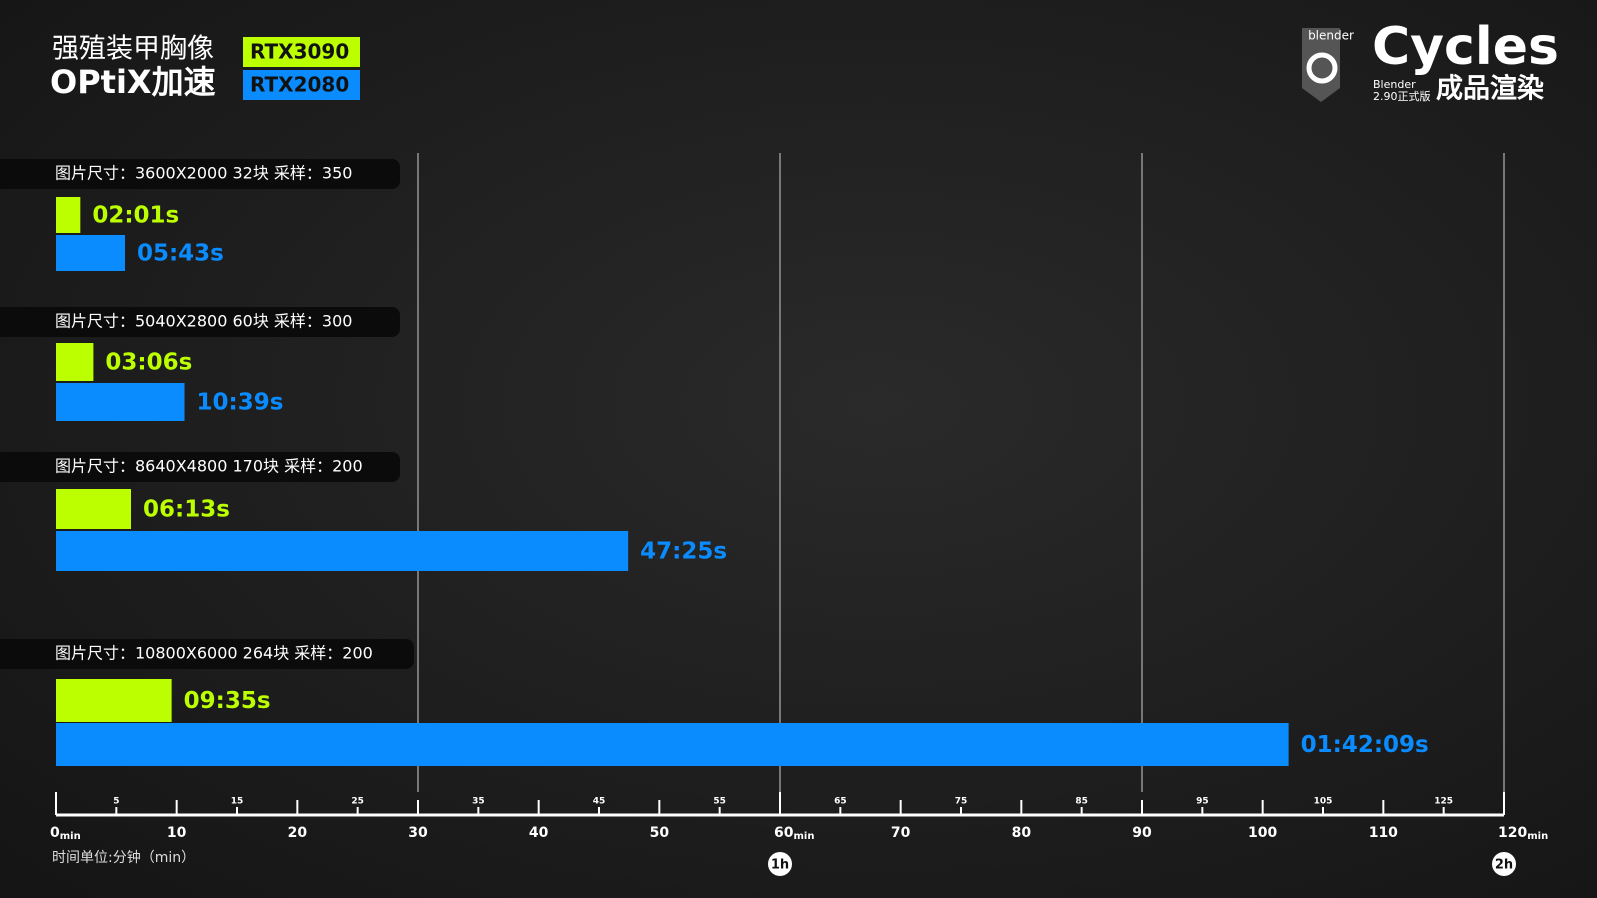 This screenshot has width=1597, height=898. I want to click on value-label: 01:42:09s, so click(1365, 745).